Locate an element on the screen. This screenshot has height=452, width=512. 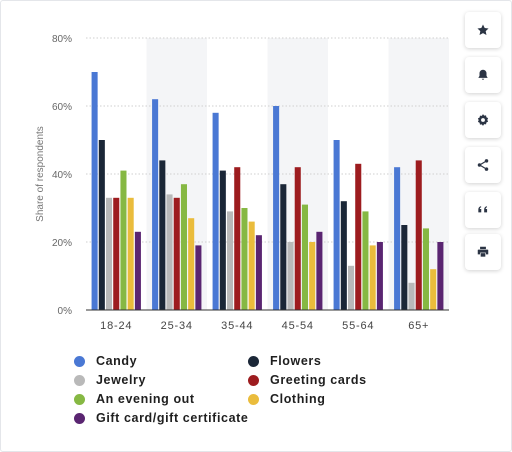
x-tick-label: 65+ is located at coordinates (418, 326).